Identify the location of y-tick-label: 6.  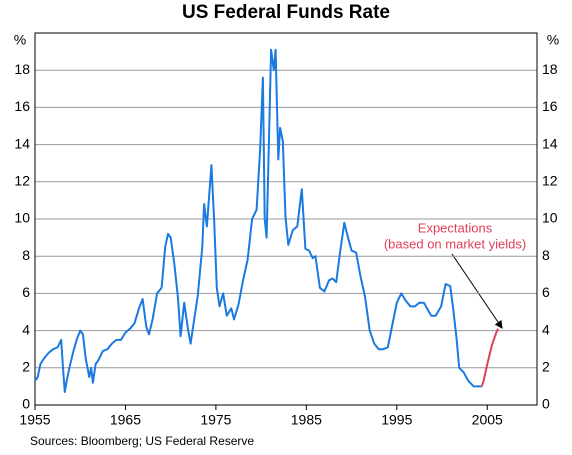
(26, 292).